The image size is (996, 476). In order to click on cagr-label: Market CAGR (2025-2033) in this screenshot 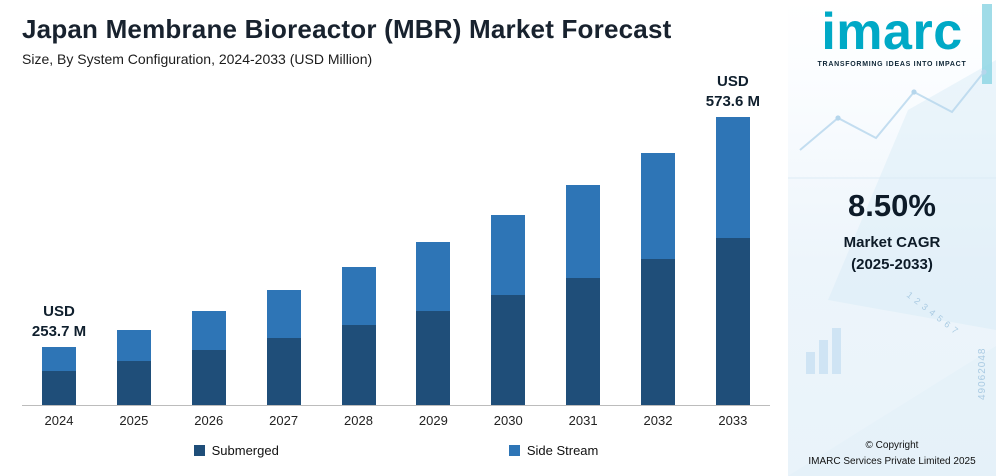, I will do `click(892, 254)`.